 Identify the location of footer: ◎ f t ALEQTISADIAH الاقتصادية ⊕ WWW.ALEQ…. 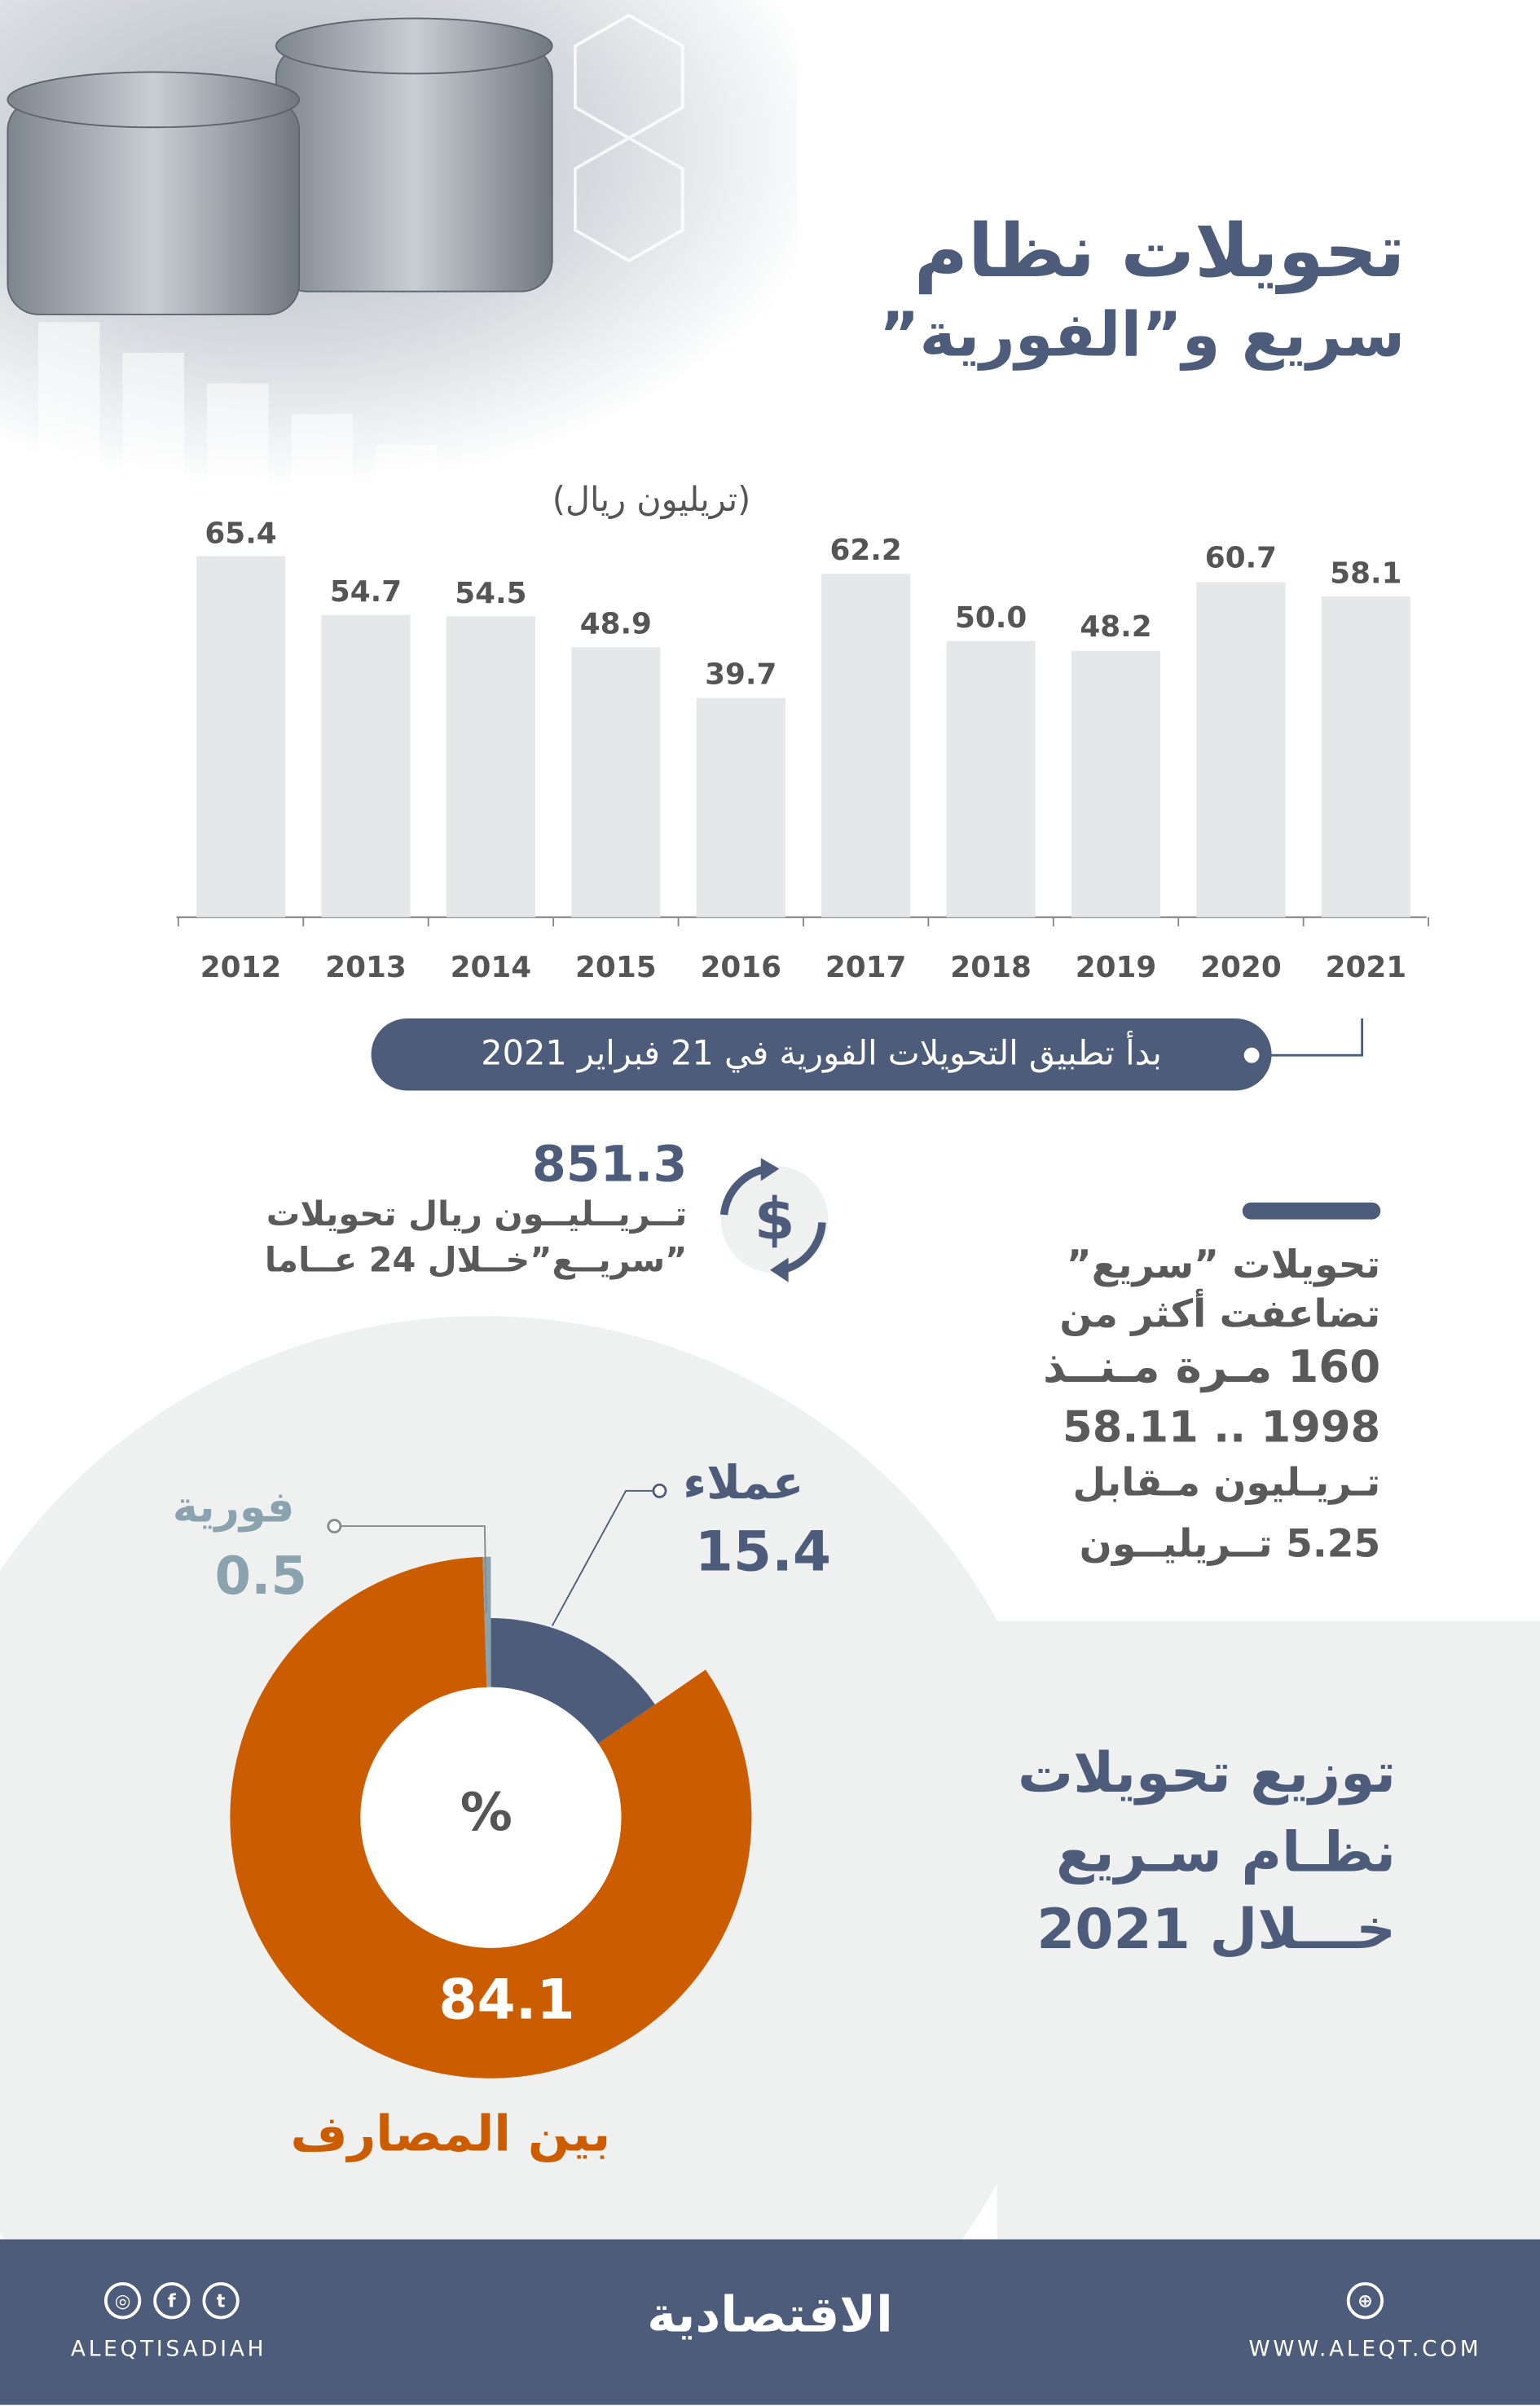
(770, 2322).